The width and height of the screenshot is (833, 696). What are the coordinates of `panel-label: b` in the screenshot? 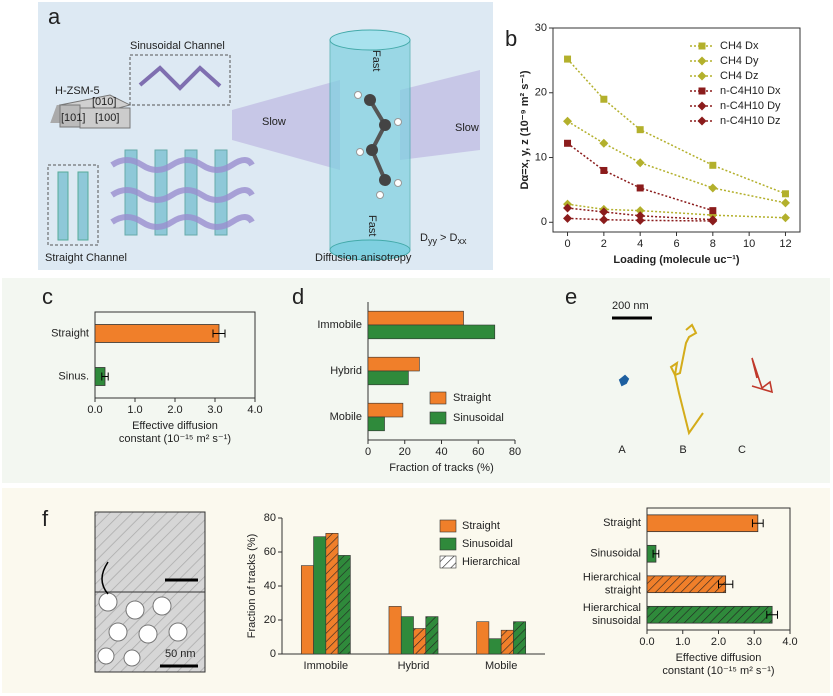 It's located at (511, 38).